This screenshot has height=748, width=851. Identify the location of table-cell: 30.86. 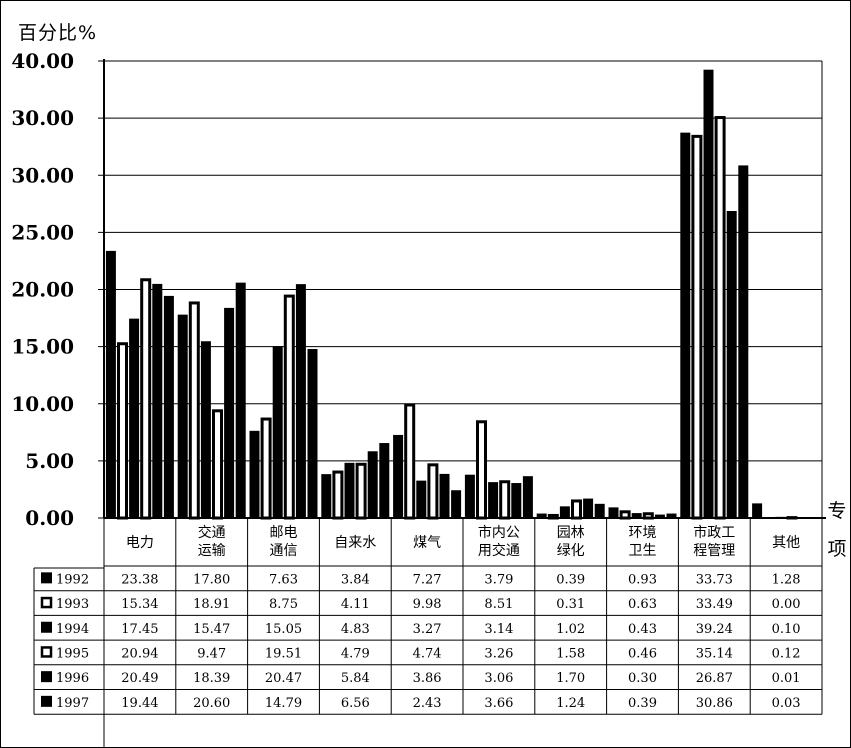
(714, 703).